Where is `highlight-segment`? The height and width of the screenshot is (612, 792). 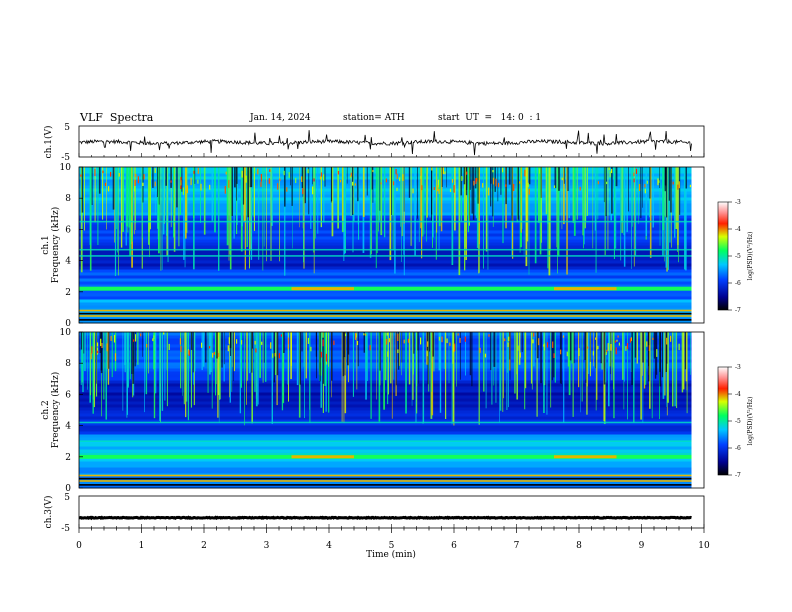 highlight-segment is located at coordinates (322, 457).